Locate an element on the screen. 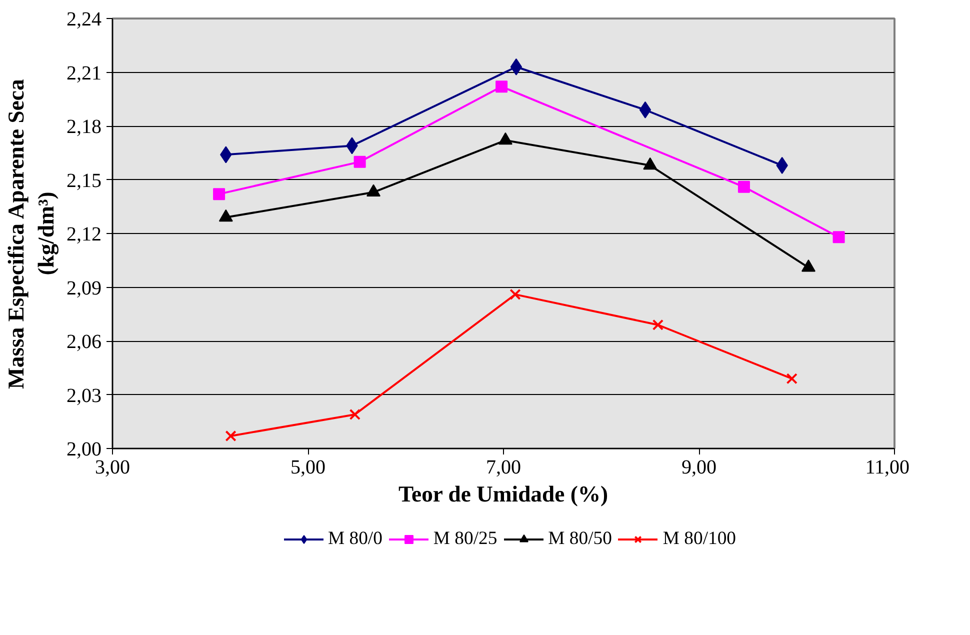 The image size is (970, 635). y-tick-label: 2,09 is located at coordinates (84, 288).